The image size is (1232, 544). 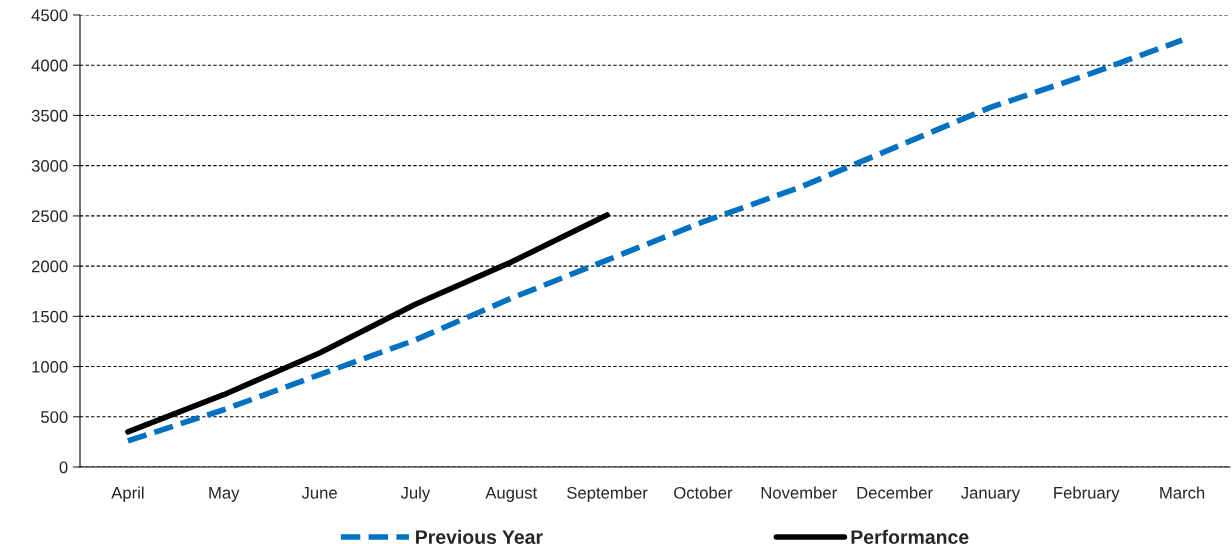 I want to click on y-tick-label: 1000, so click(x=50, y=366).